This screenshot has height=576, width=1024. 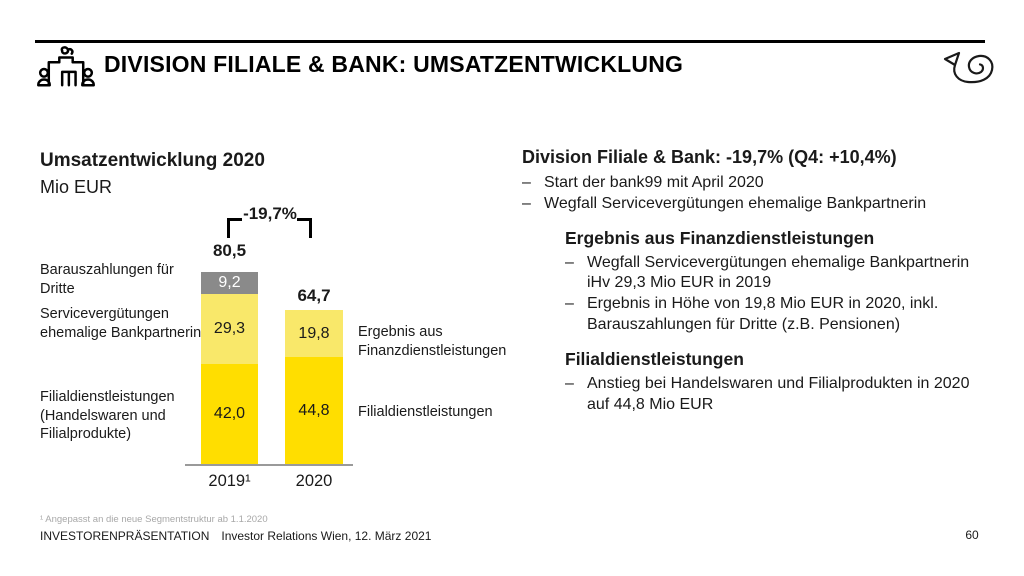 What do you see at coordinates (432, 341) in the screenshot?
I see `annotation-ergebnis-finanzdienstleistungen: Ergebnis aus Finanzdienstleistungen` at bounding box center [432, 341].